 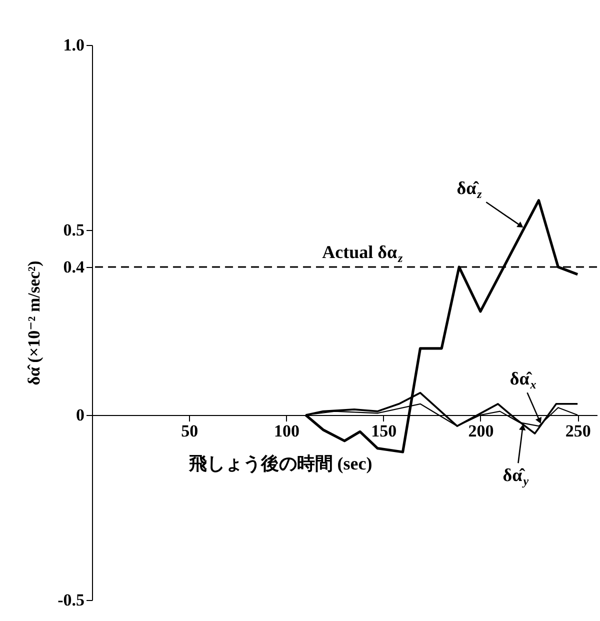 What do you see at coordinates (74, 267) in the screenshot?
I see `y-tick-label: 0.4` at bounding box center [74, 267].